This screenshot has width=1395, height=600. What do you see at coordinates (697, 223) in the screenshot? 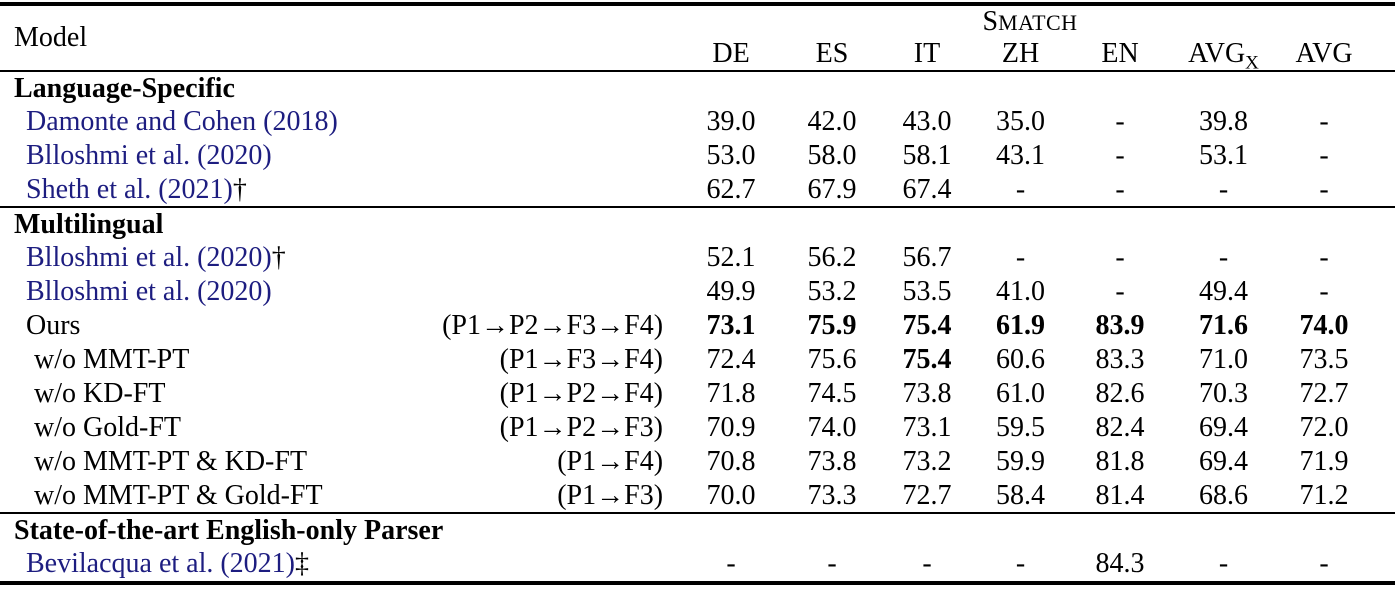
I see `section-header-multilingual: Multilingual` at bounding box center [697, 223].